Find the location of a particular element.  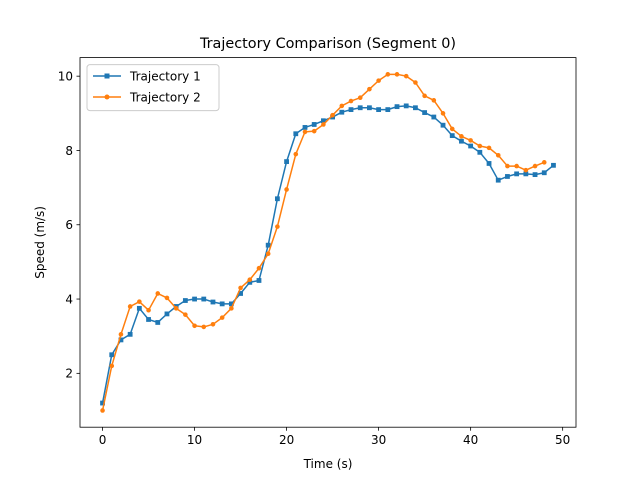

x-tick-label-0: 0 is located at coordinates (103, 440).